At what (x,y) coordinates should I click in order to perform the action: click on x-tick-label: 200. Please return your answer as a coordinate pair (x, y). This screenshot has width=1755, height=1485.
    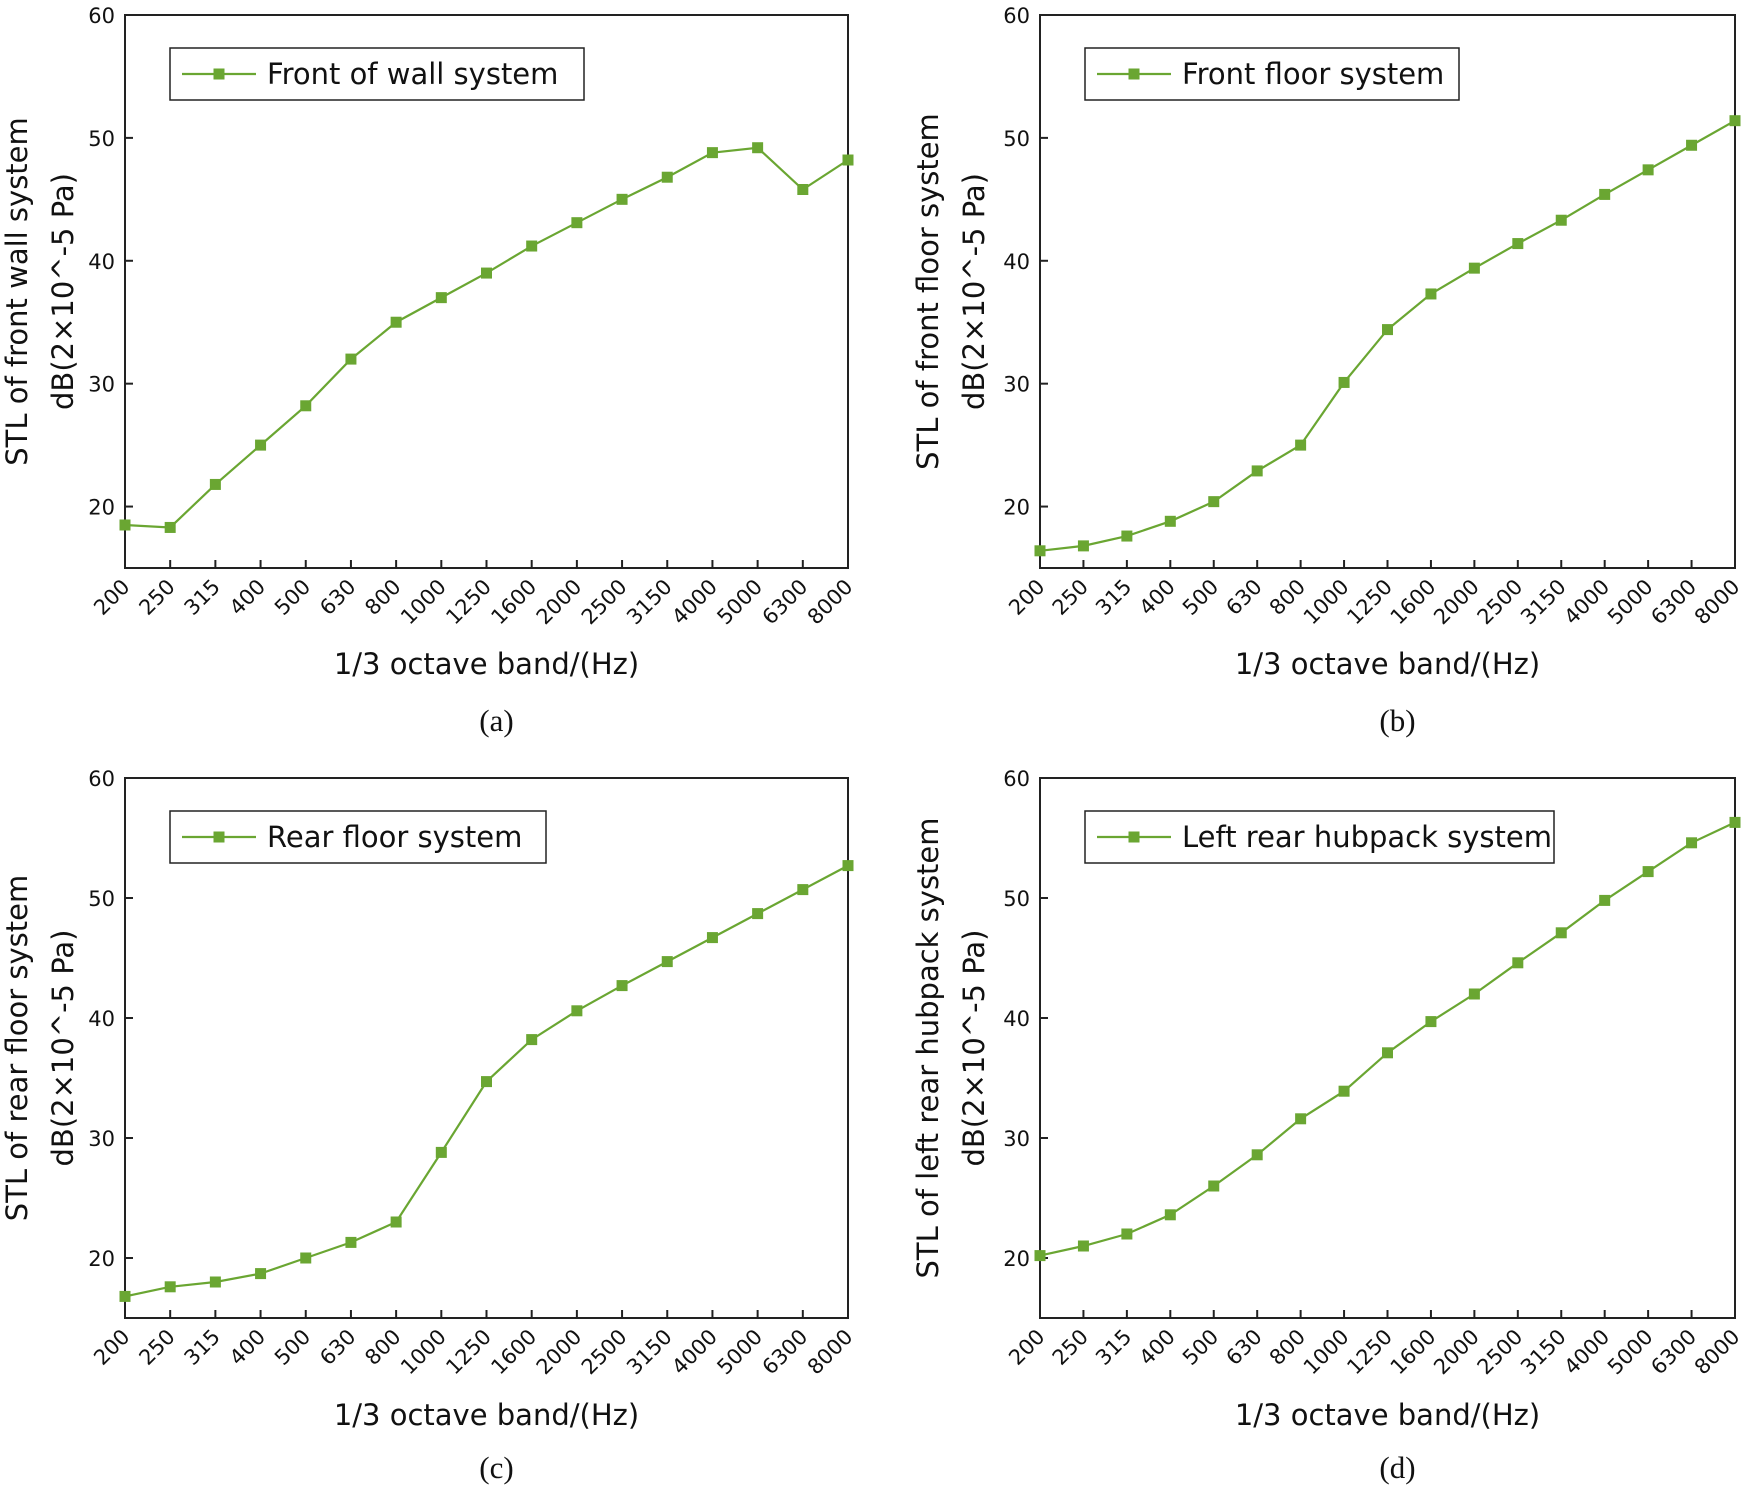
    Looking at the image, I should click on (1026, 597).